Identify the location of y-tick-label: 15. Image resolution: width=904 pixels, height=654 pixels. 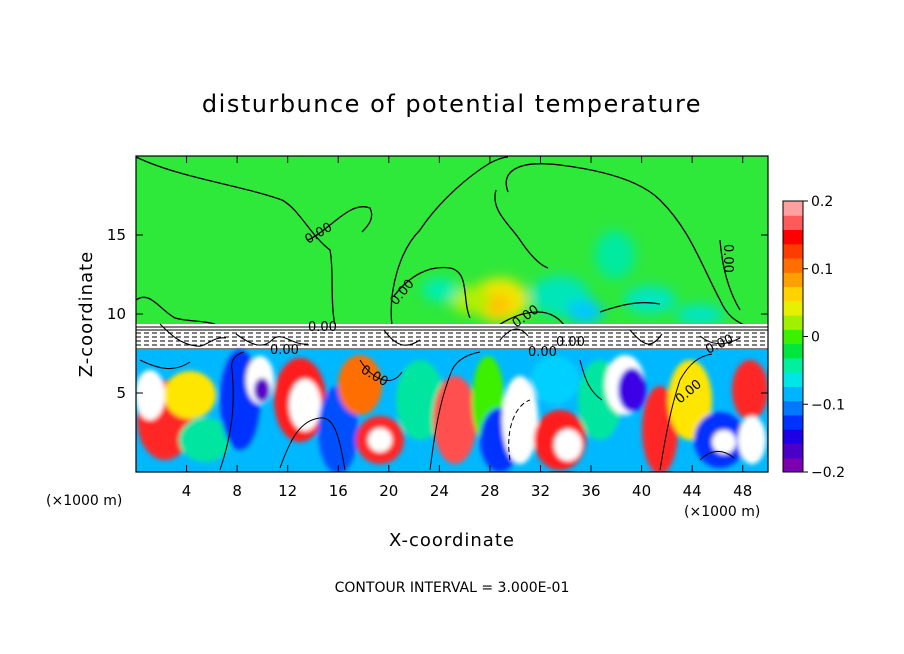
(116, 235).